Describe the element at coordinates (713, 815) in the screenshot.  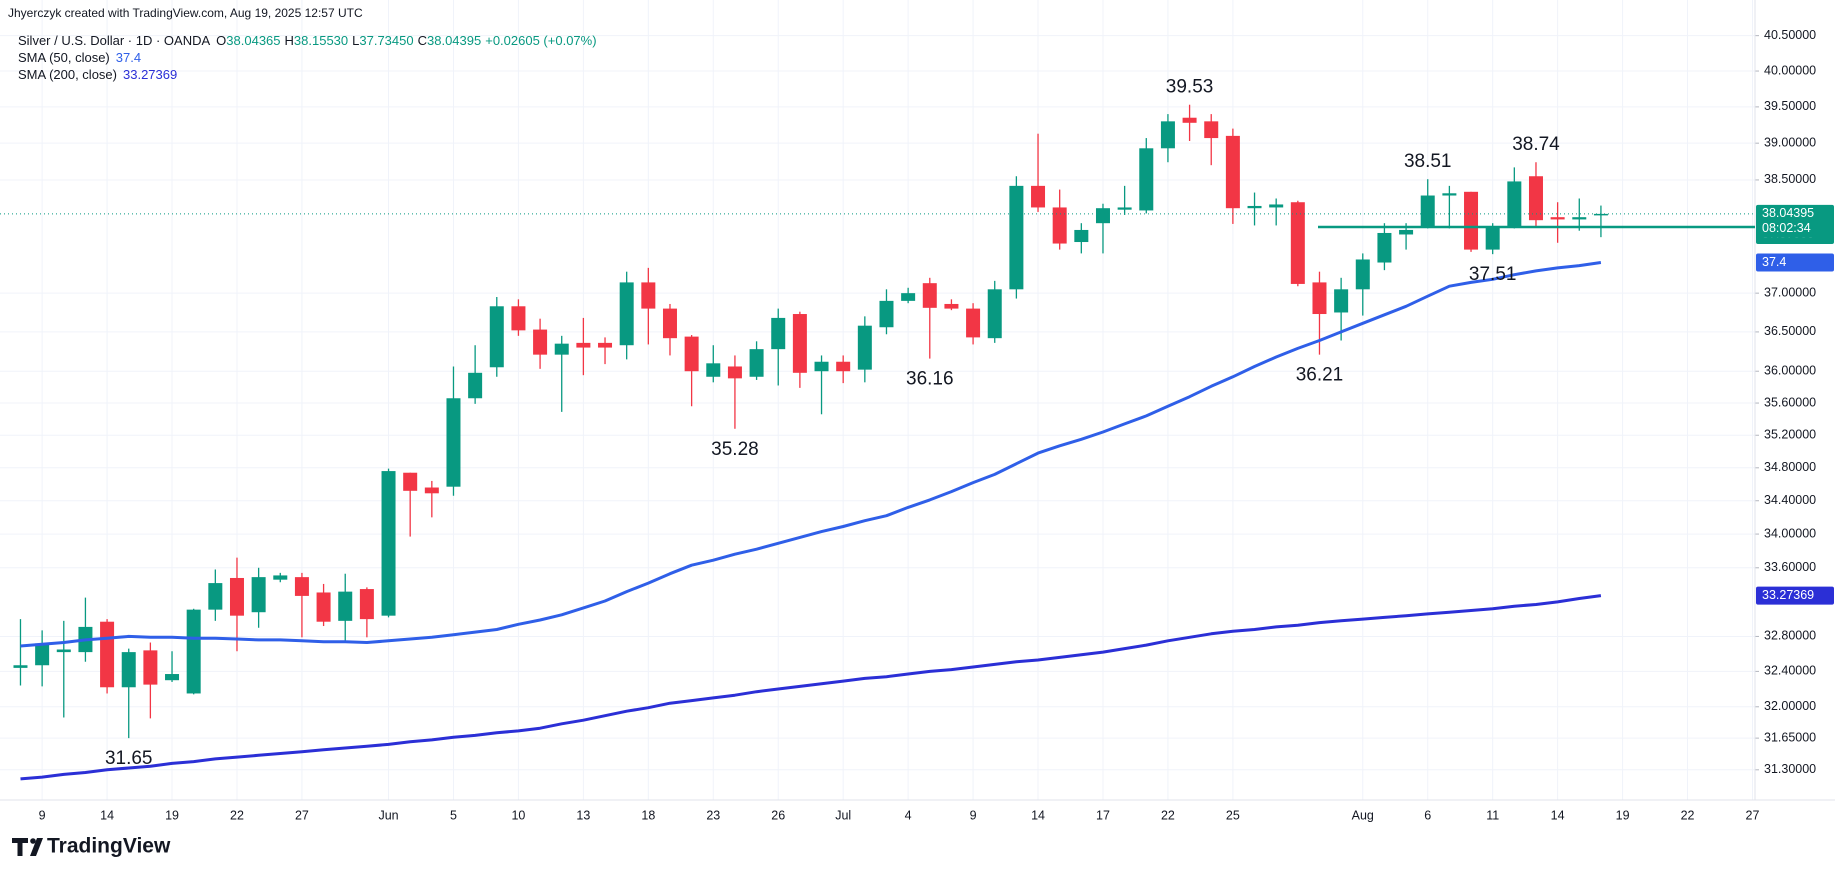
I see `x-tick-label: 23` at that location.